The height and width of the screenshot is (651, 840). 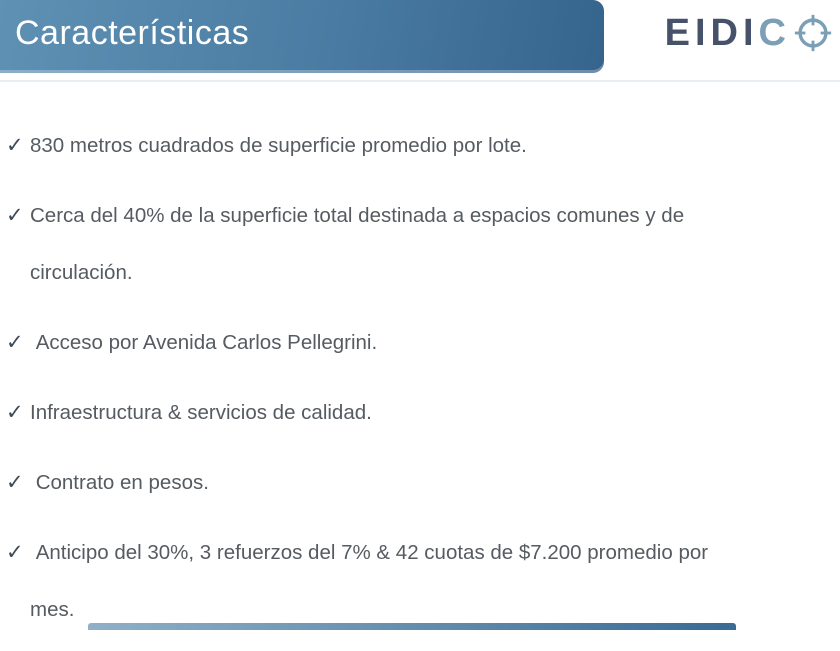 I want to click on logo-text-light: C, so click(x=774, y=33).